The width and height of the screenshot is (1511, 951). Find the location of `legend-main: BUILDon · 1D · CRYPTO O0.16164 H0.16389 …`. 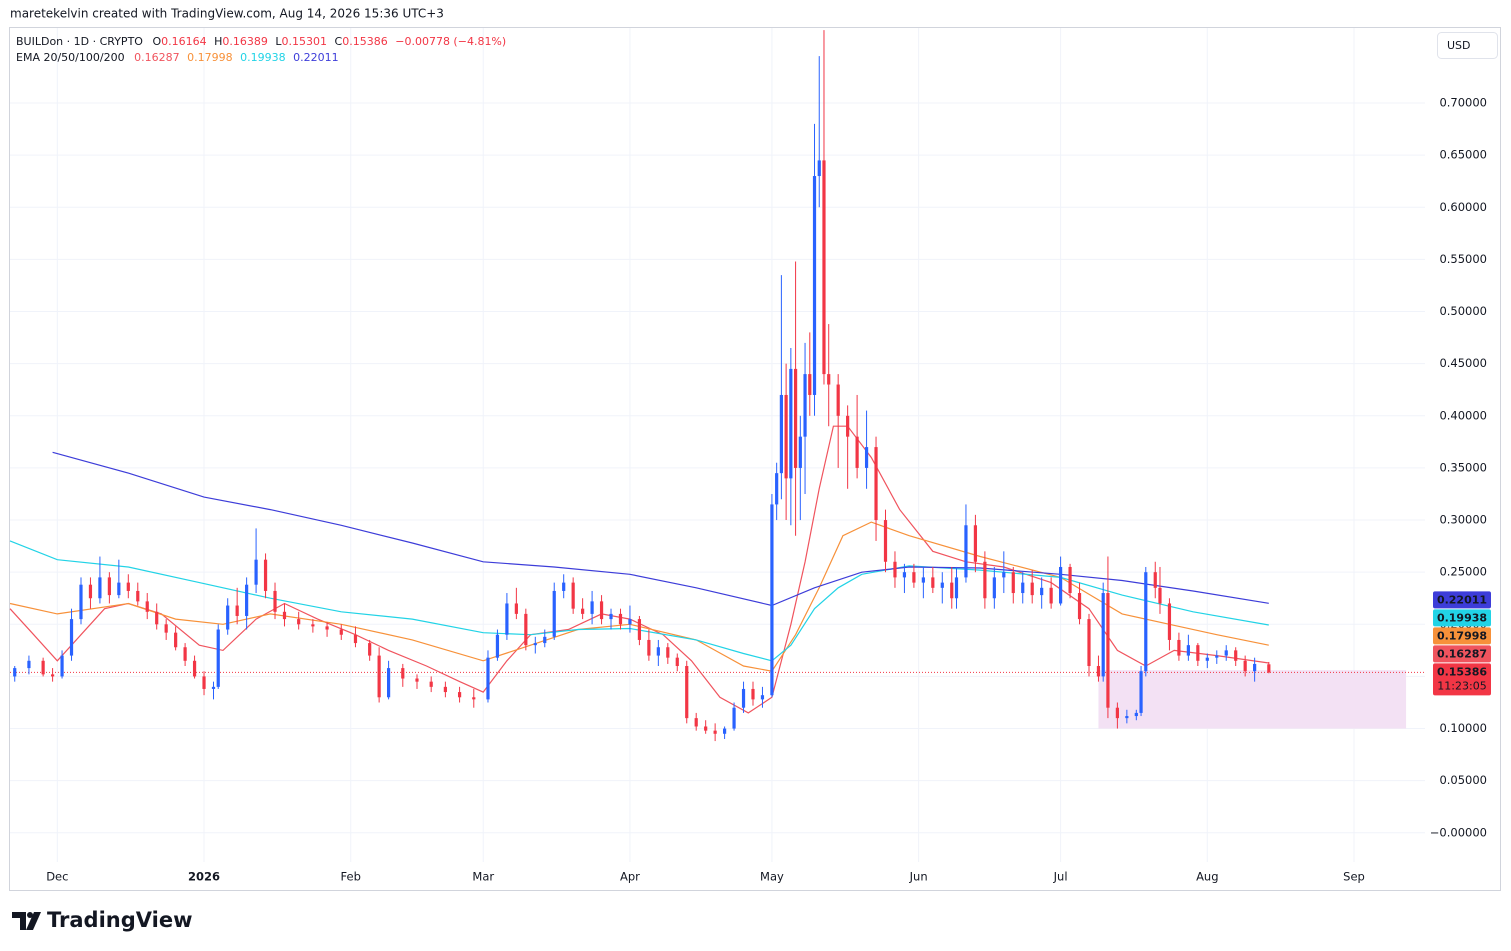

legend-main: BUILDon · 1D · CRYPTO O0.16164 H0.16389 … is located at coordinates (261, 41).